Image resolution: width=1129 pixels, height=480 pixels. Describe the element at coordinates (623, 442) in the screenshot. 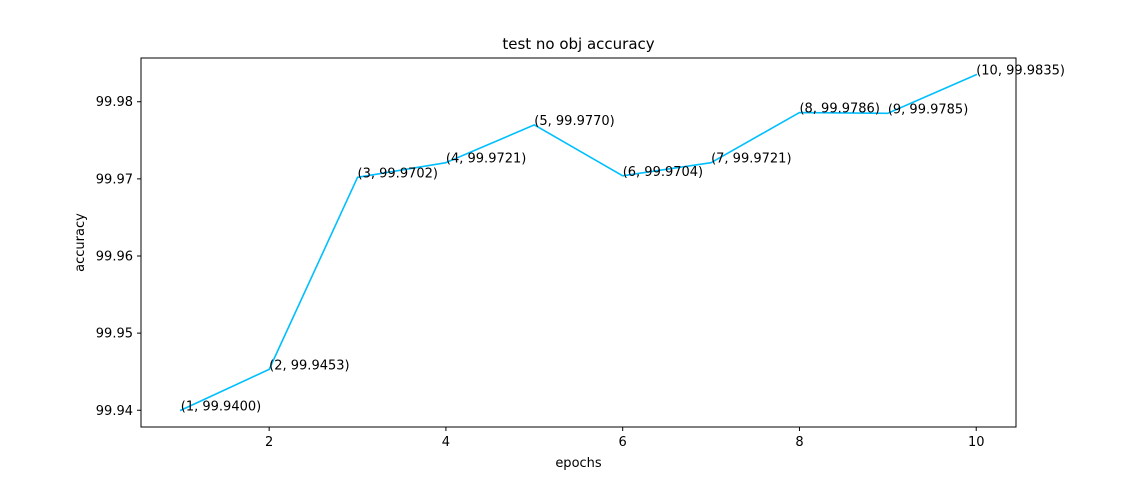

I see `x-tick-label: 6` at that location.